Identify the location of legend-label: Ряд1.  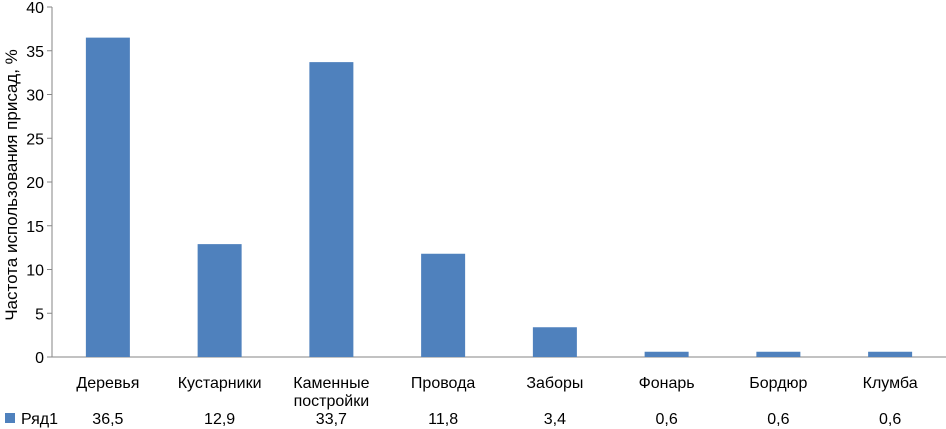
(39, 419).